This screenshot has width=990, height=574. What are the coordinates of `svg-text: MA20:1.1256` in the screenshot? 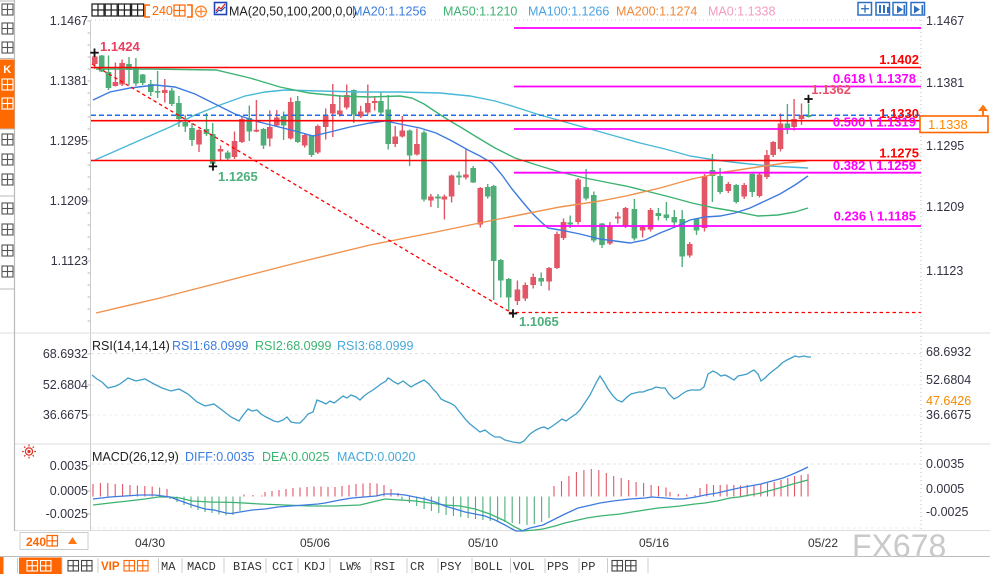 It's located at (389, 12).